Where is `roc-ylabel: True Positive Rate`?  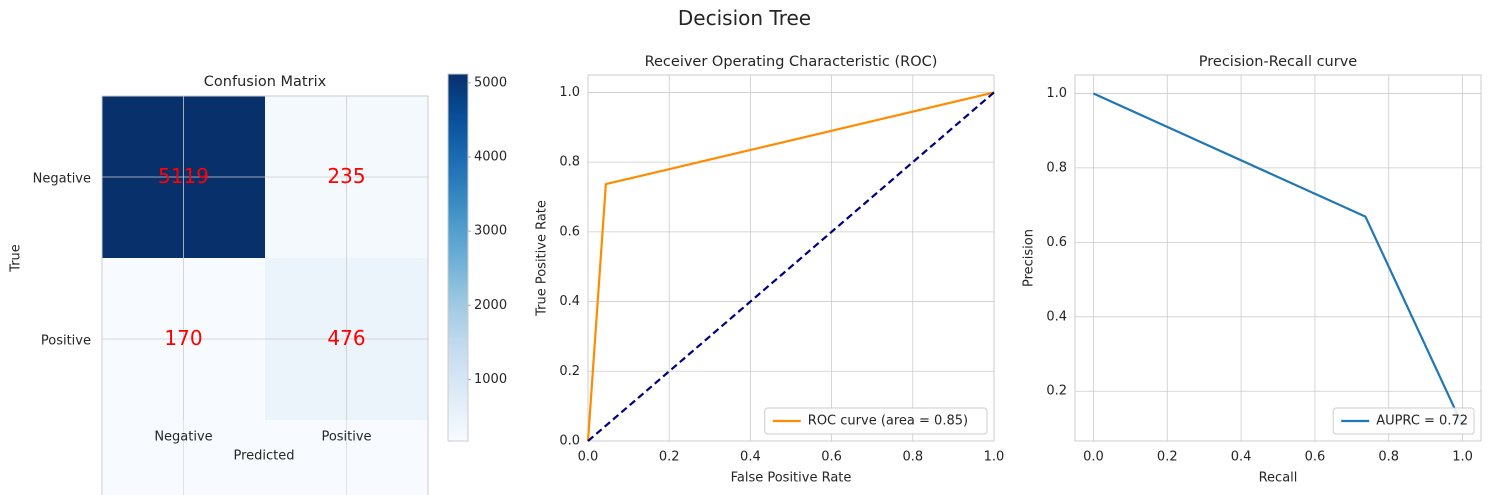 roc-ylabel: True Positive Rate is located at coordinates (542, 258).